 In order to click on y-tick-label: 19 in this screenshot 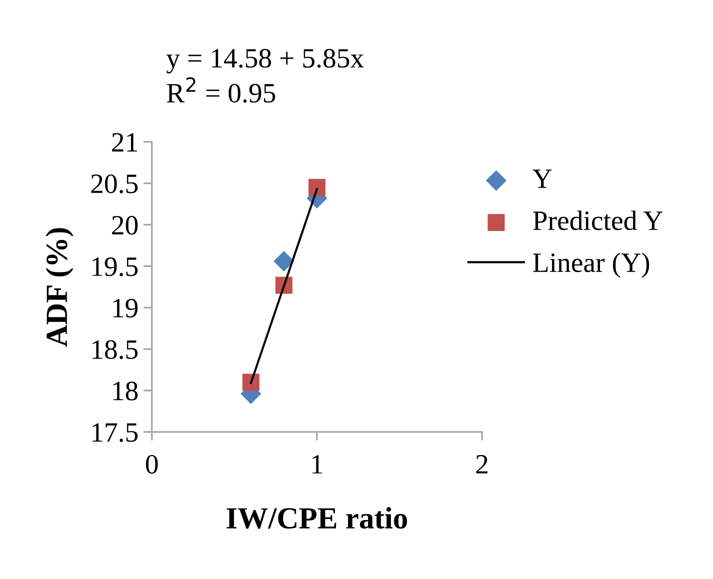, I will do `click(125, 308)`.